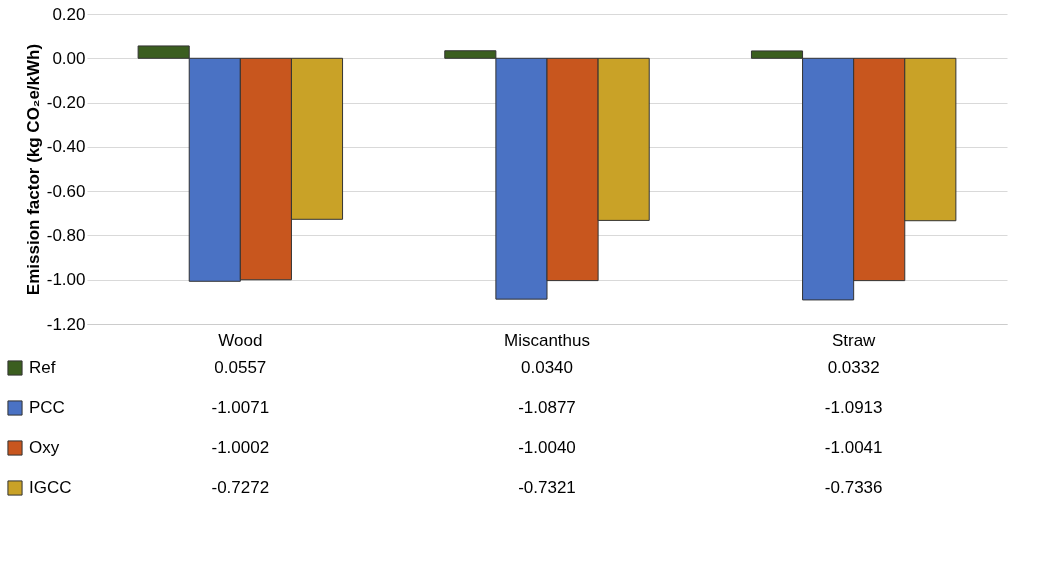 The image size is (1063, 568). Describe the element at coordinates (547, 340) in the screenshot. I see `x-tick-label: Miscanthus` at that location.